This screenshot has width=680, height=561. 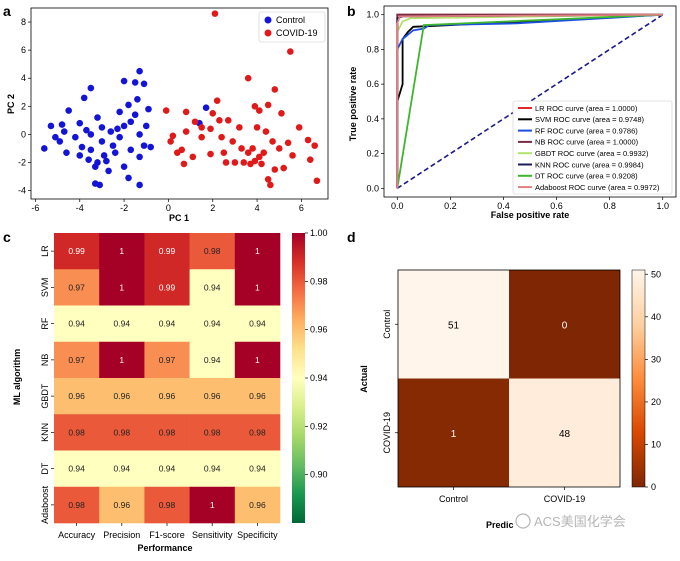 I want to click on heatmap-cell-value: 0.99, so click(x=167, y=251).